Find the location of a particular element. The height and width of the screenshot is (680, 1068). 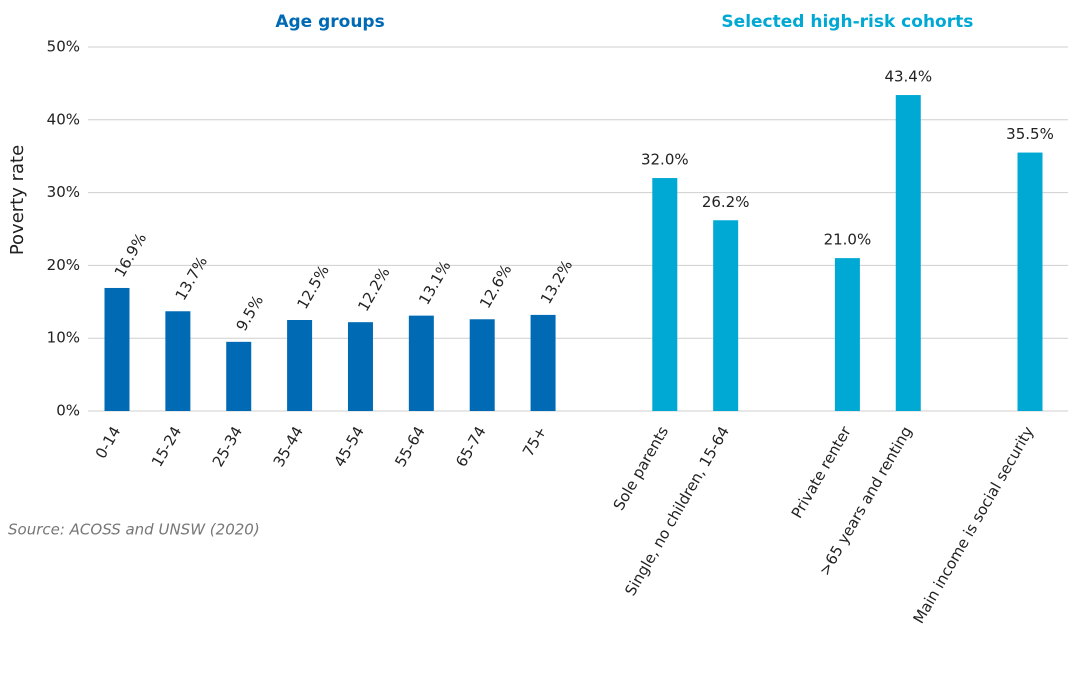

value-label: 26.2% is located at coordinates (726, 202).